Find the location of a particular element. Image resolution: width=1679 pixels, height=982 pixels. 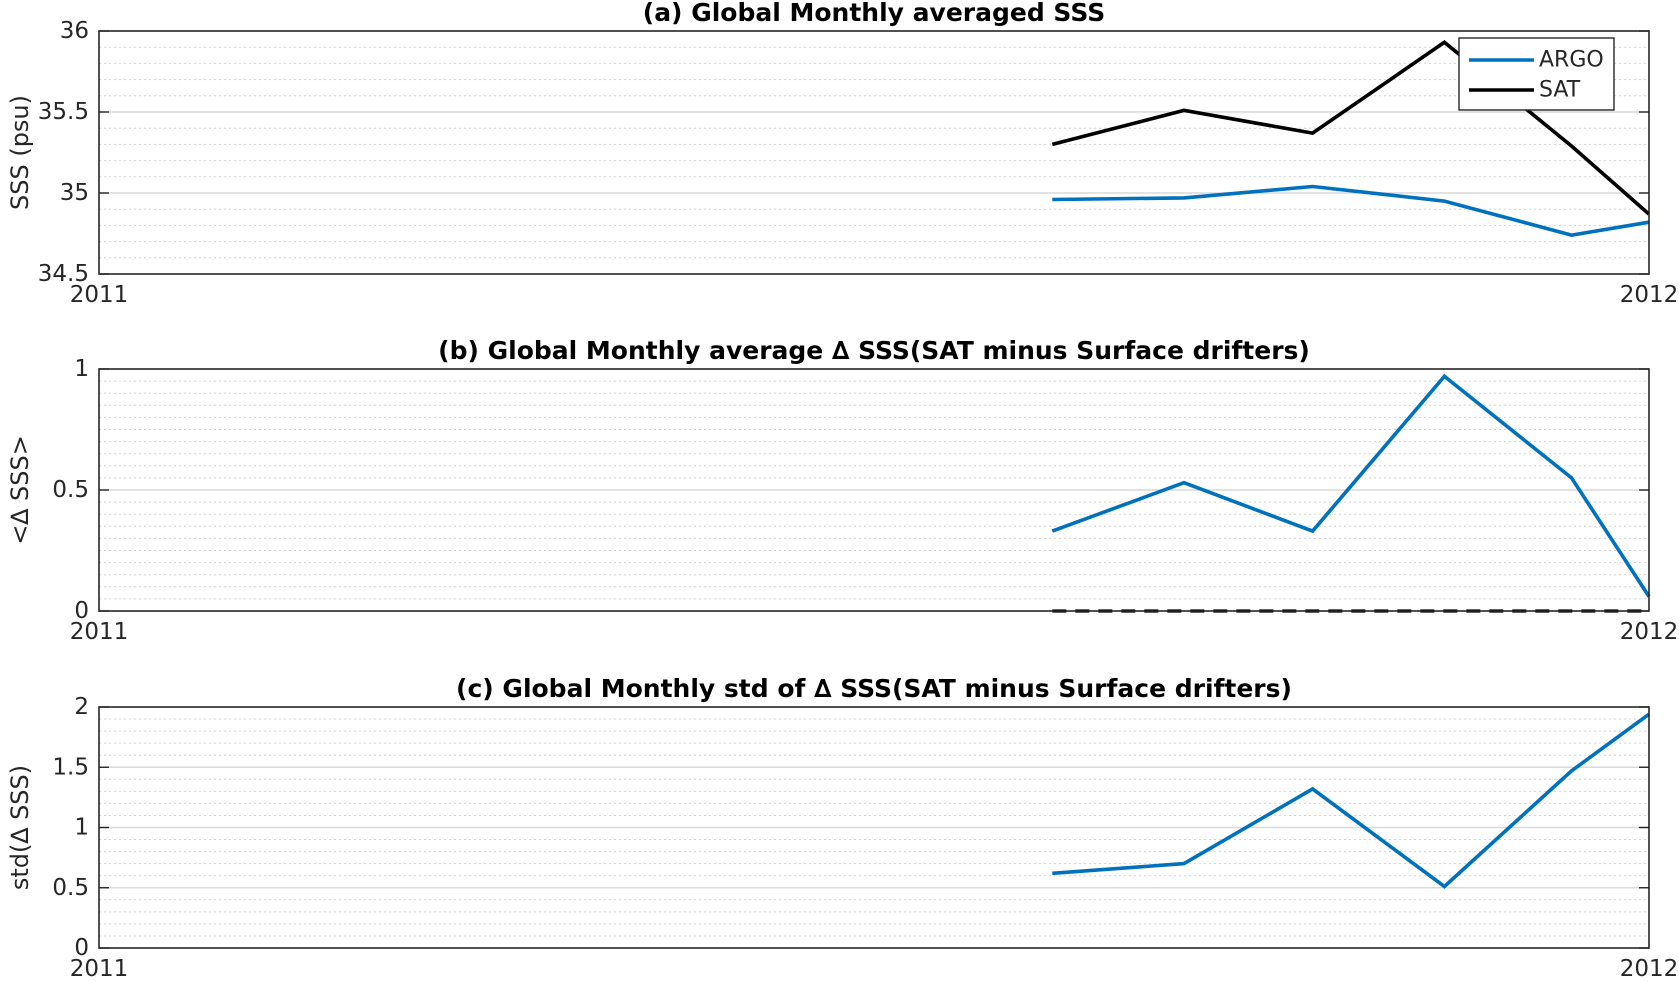

y-tick-label: 34.5 is located at coordinates (63, 274).